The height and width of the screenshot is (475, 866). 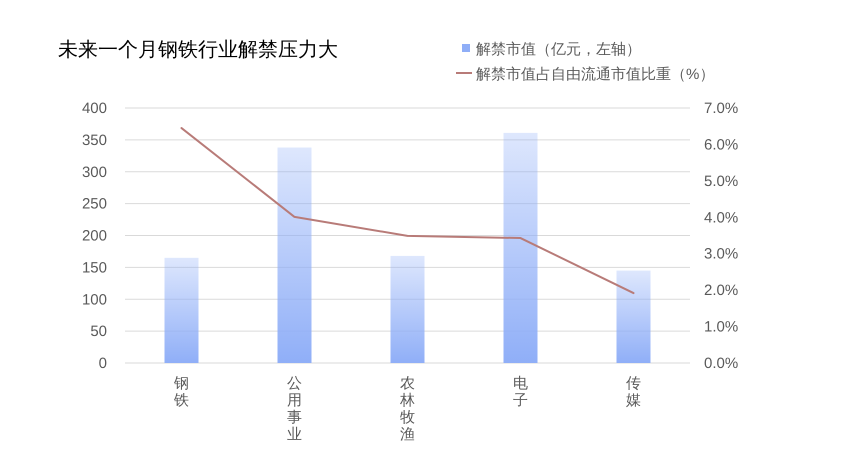 I want to click on x-tick-label: 电子, so click(x=520, y=392).